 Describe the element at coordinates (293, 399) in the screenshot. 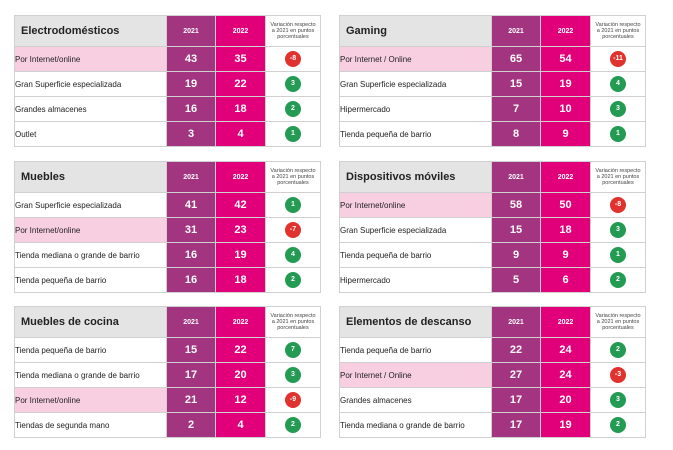

I see `variation-badge: -9` at that location.